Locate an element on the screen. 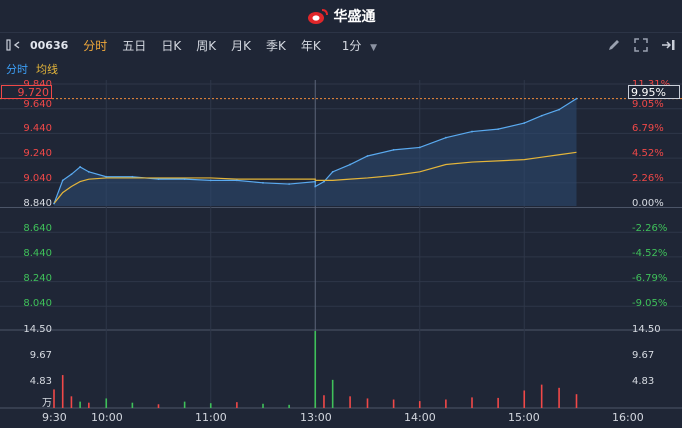 This screenshot has height=428, width=682. change-label-right: -6.79% is located at coordinates (650, 278).